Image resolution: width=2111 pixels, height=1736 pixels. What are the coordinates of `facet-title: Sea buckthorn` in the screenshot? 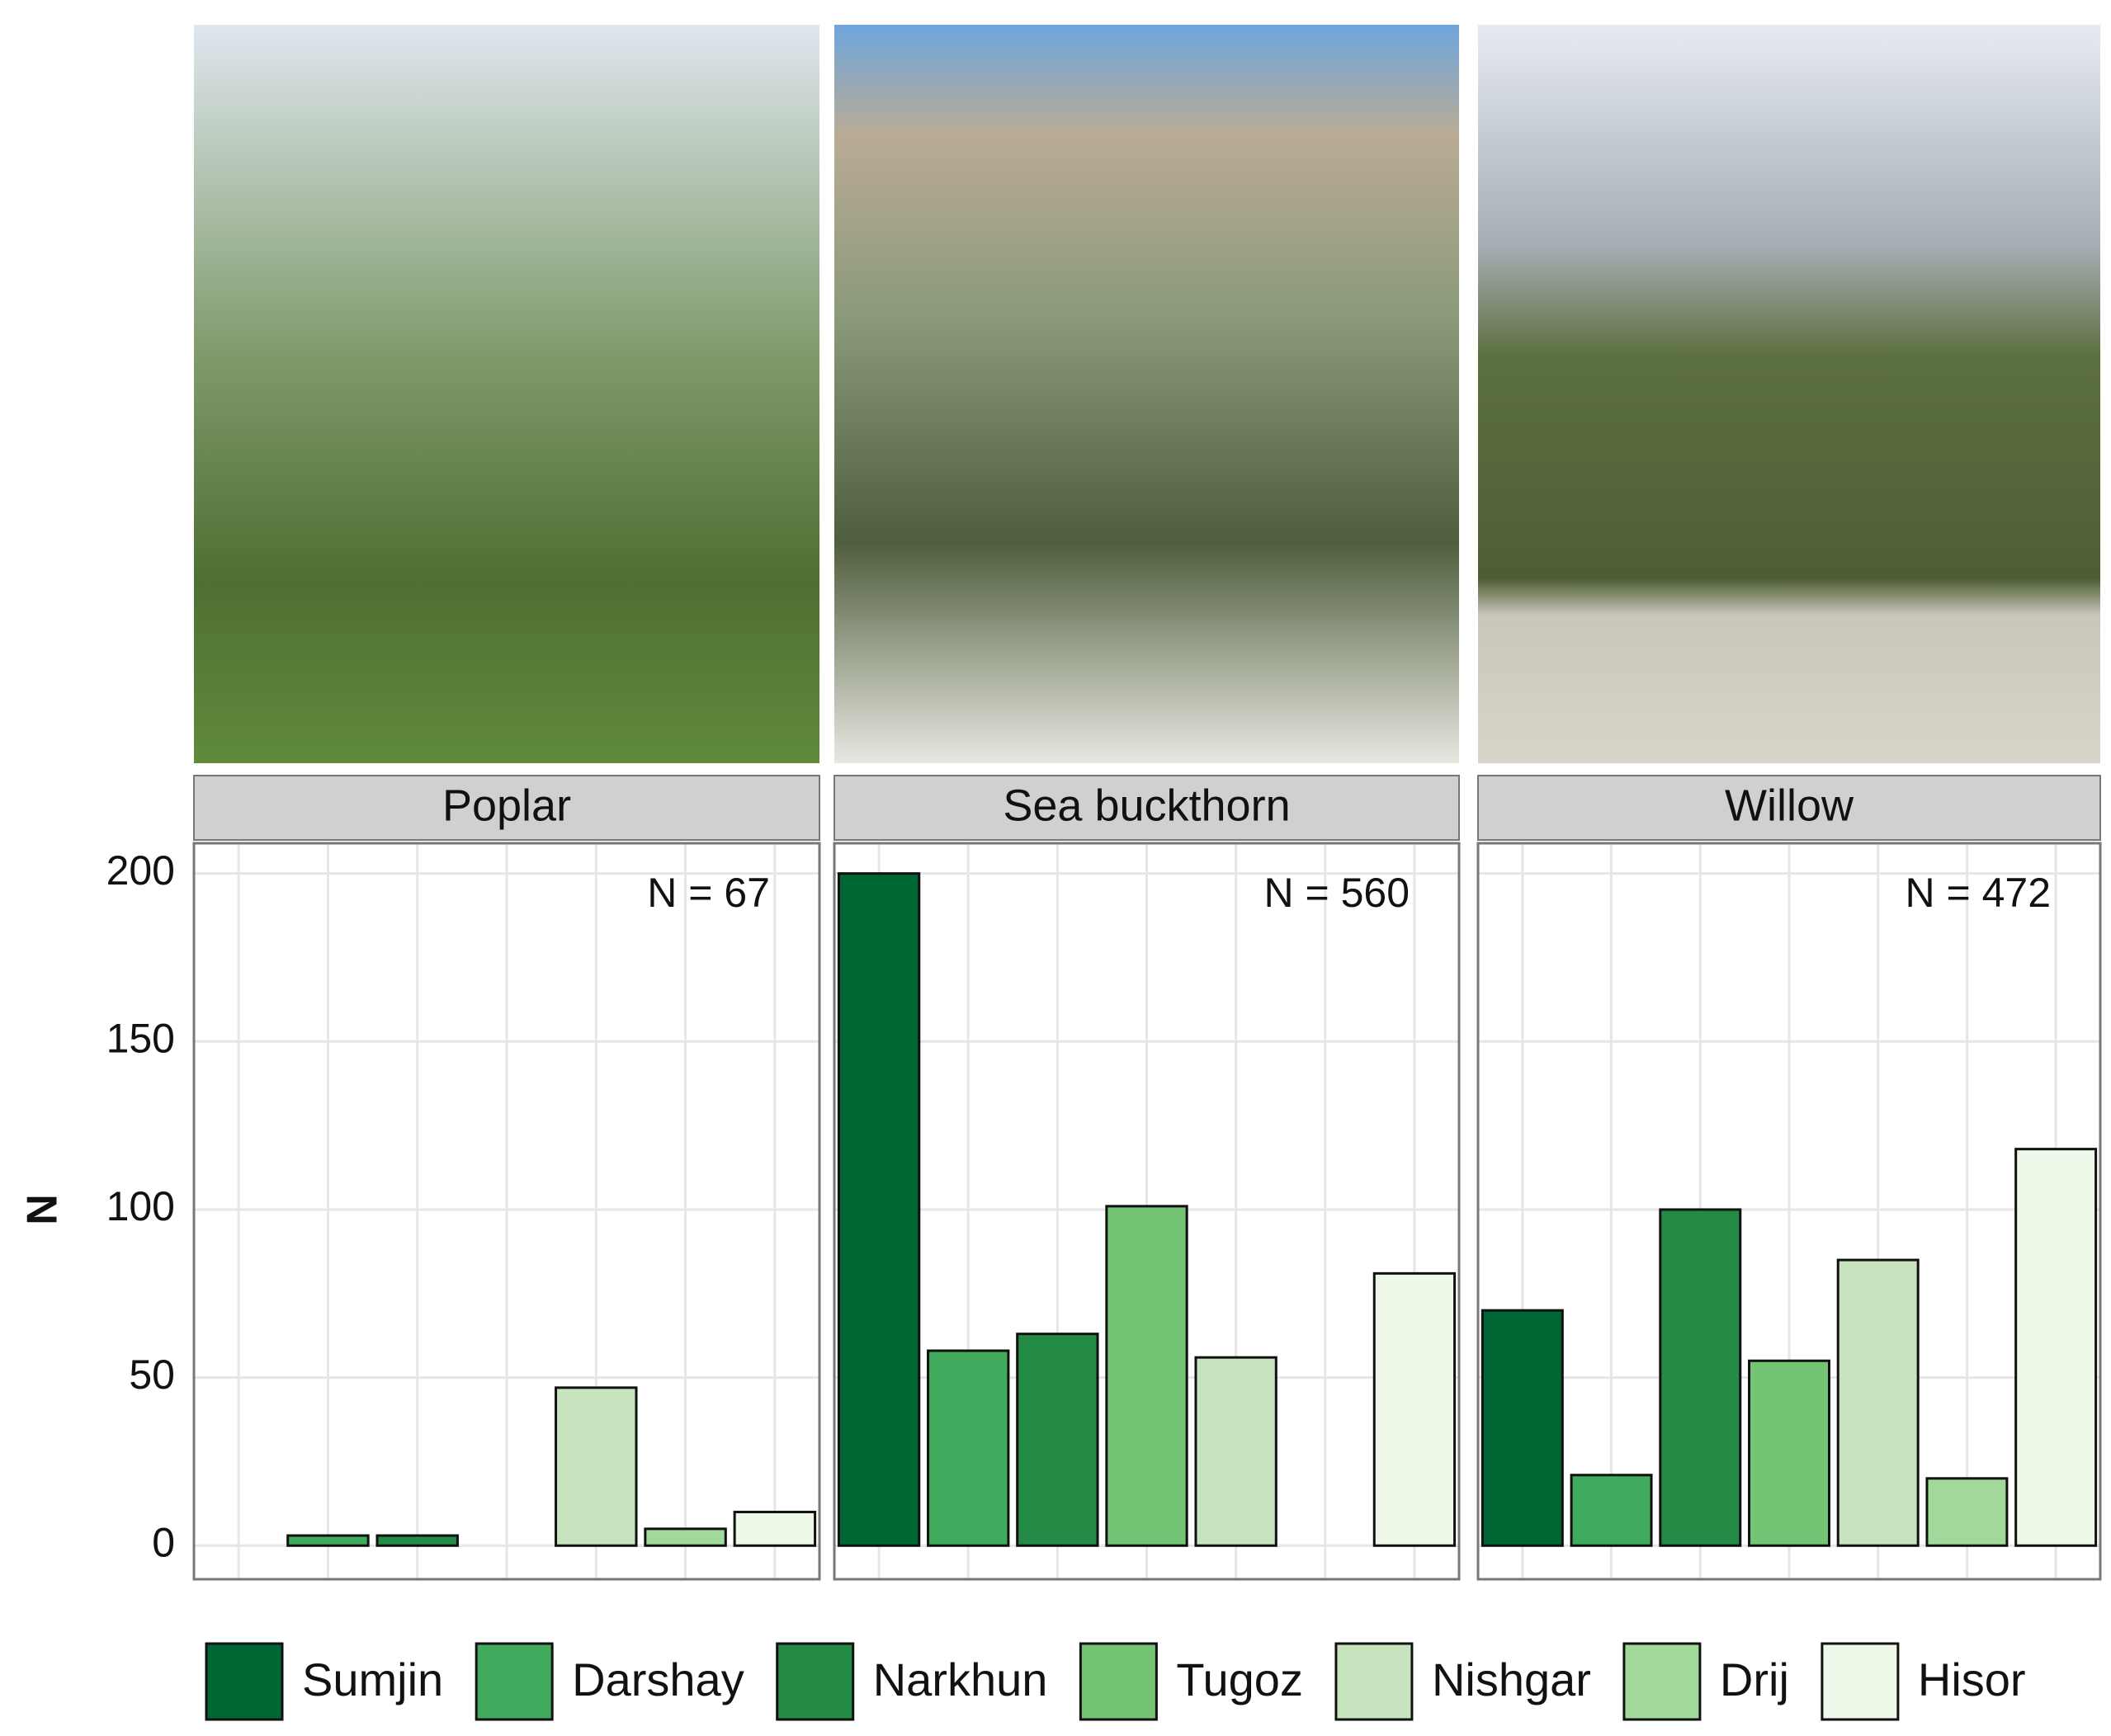 It's located at (1146, 805).